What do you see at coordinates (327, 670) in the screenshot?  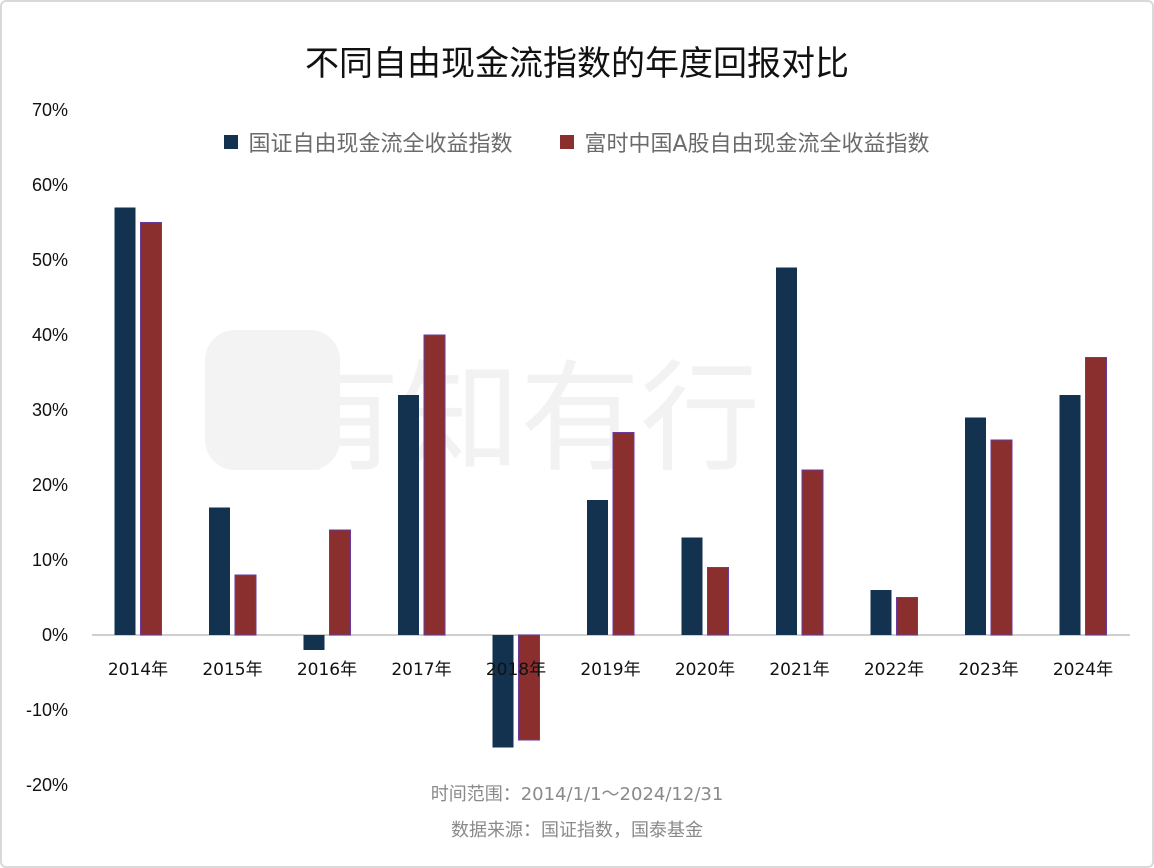 I see `x-tick-label: 2016年` at bounding box center [327, 670].